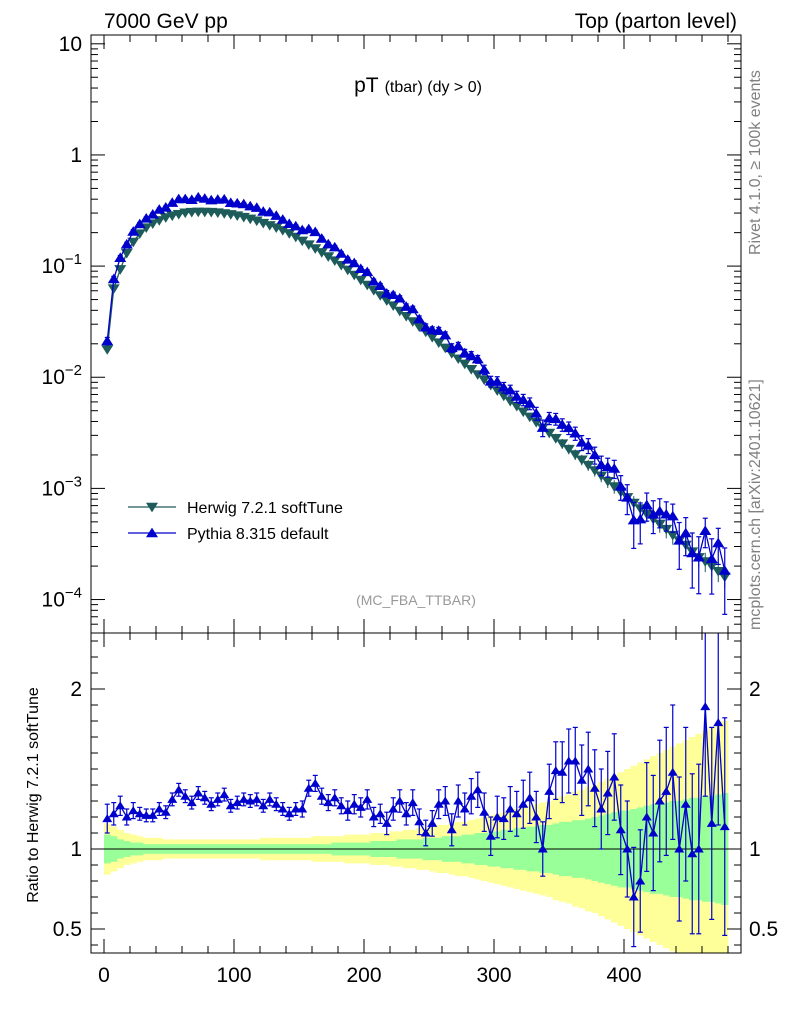 The width and height of the screenshot is (786, 1024). What do you see at coordinates (755, 162) in the screenshot?
I see `side-label-rivet: Rivet 4.1.0, ≥ 100k events` at bounding box center [755, 162].